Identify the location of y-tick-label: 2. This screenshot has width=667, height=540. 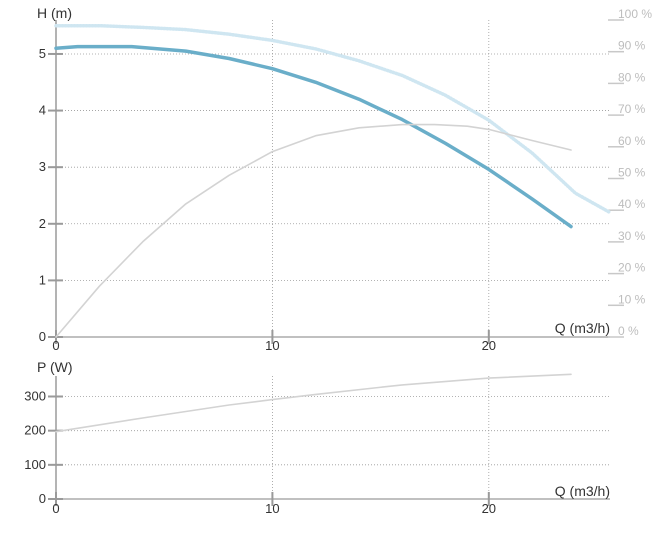
(42, 223).